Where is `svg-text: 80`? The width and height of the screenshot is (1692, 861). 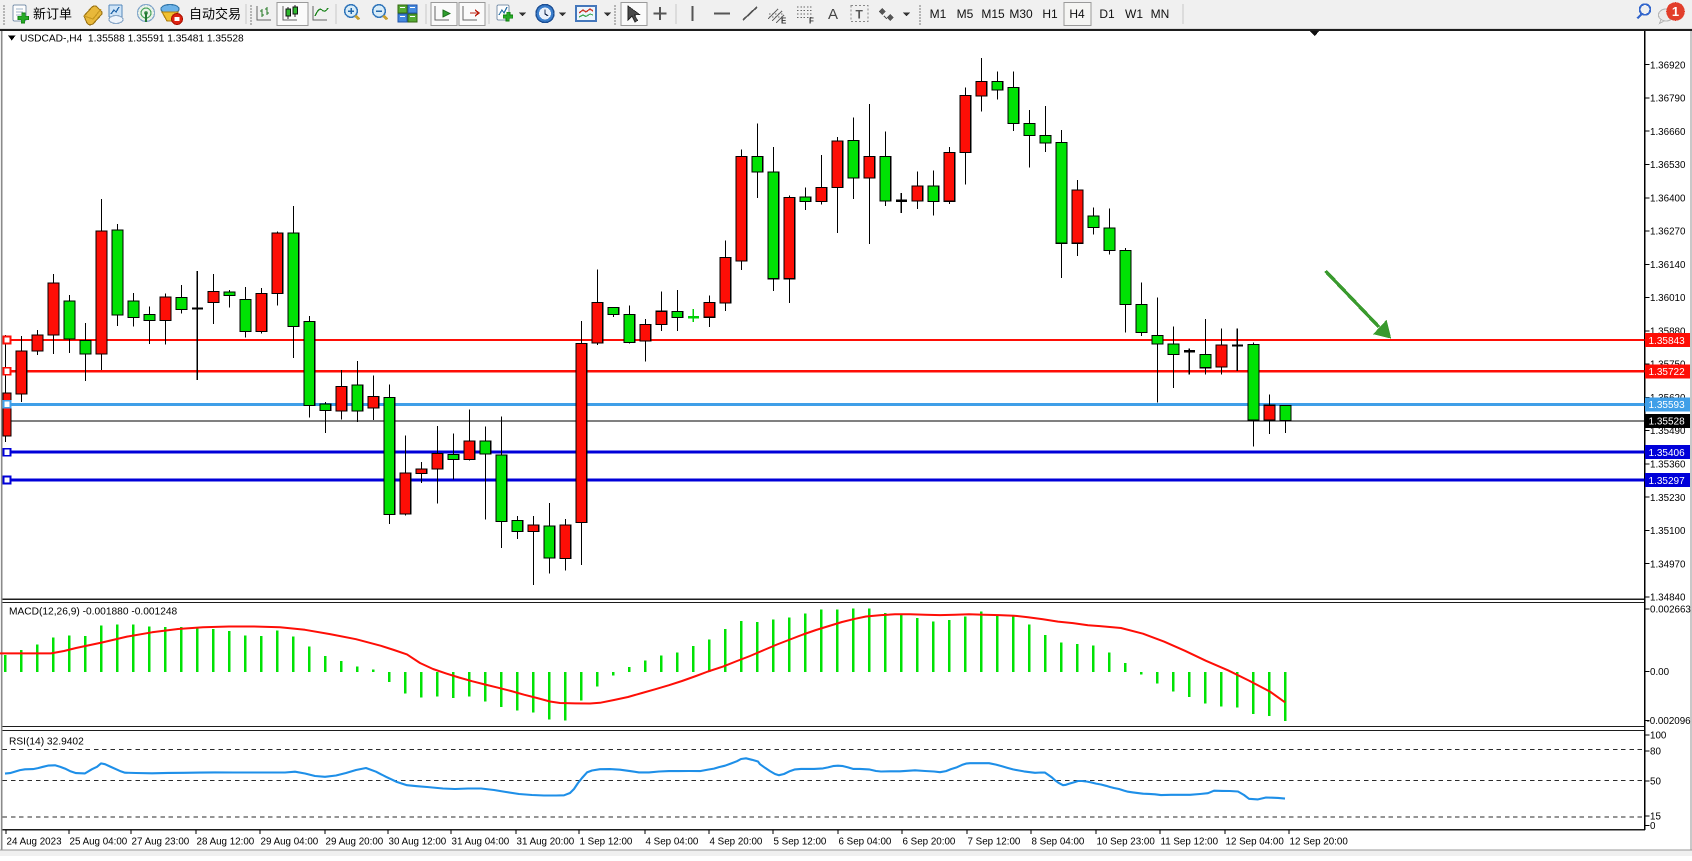
svg-text: 80 is located at coordinates (1655, 752).